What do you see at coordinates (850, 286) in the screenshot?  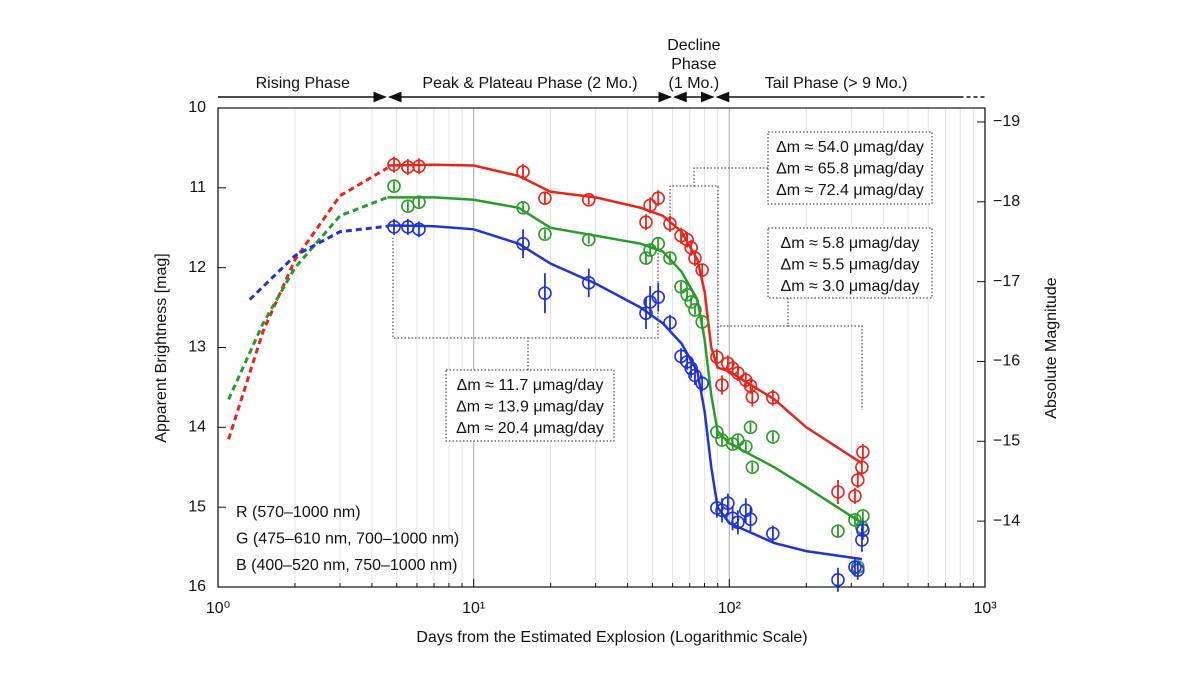 I see `annotation-text: Δm ≈ 3.0 μmag/day` at bounding box center [850, 286].